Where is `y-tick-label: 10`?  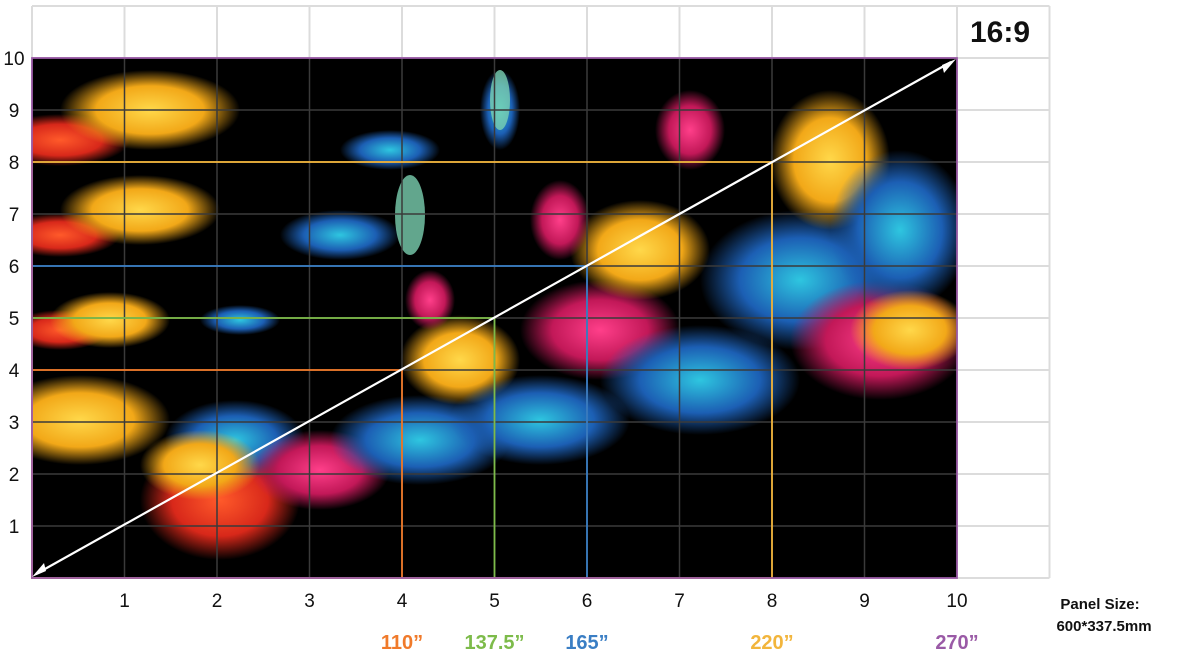
y-tick-label: 10 is located at coordinates (13, 59).